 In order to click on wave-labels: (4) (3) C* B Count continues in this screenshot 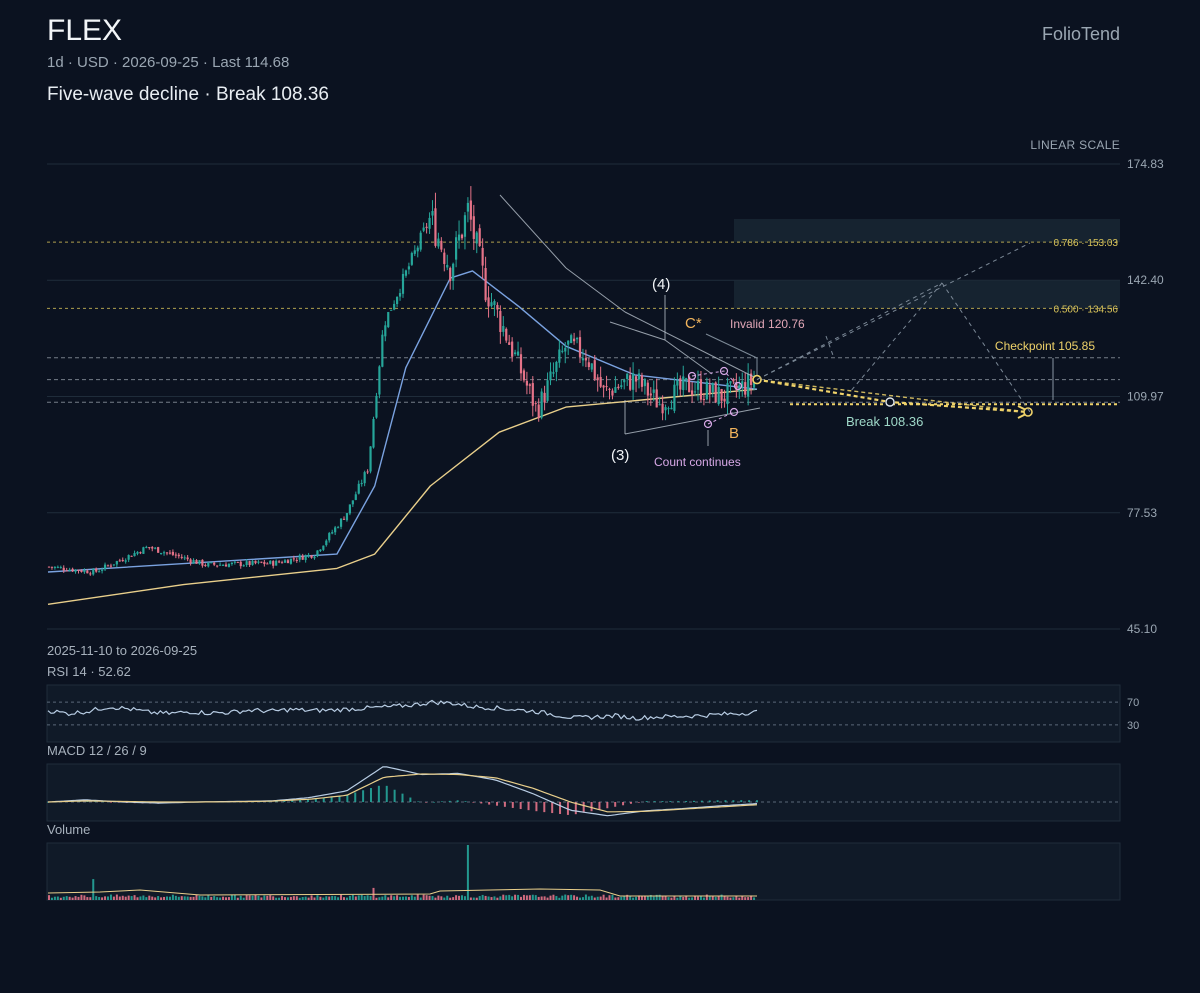, I will do `click(676, 372)`.